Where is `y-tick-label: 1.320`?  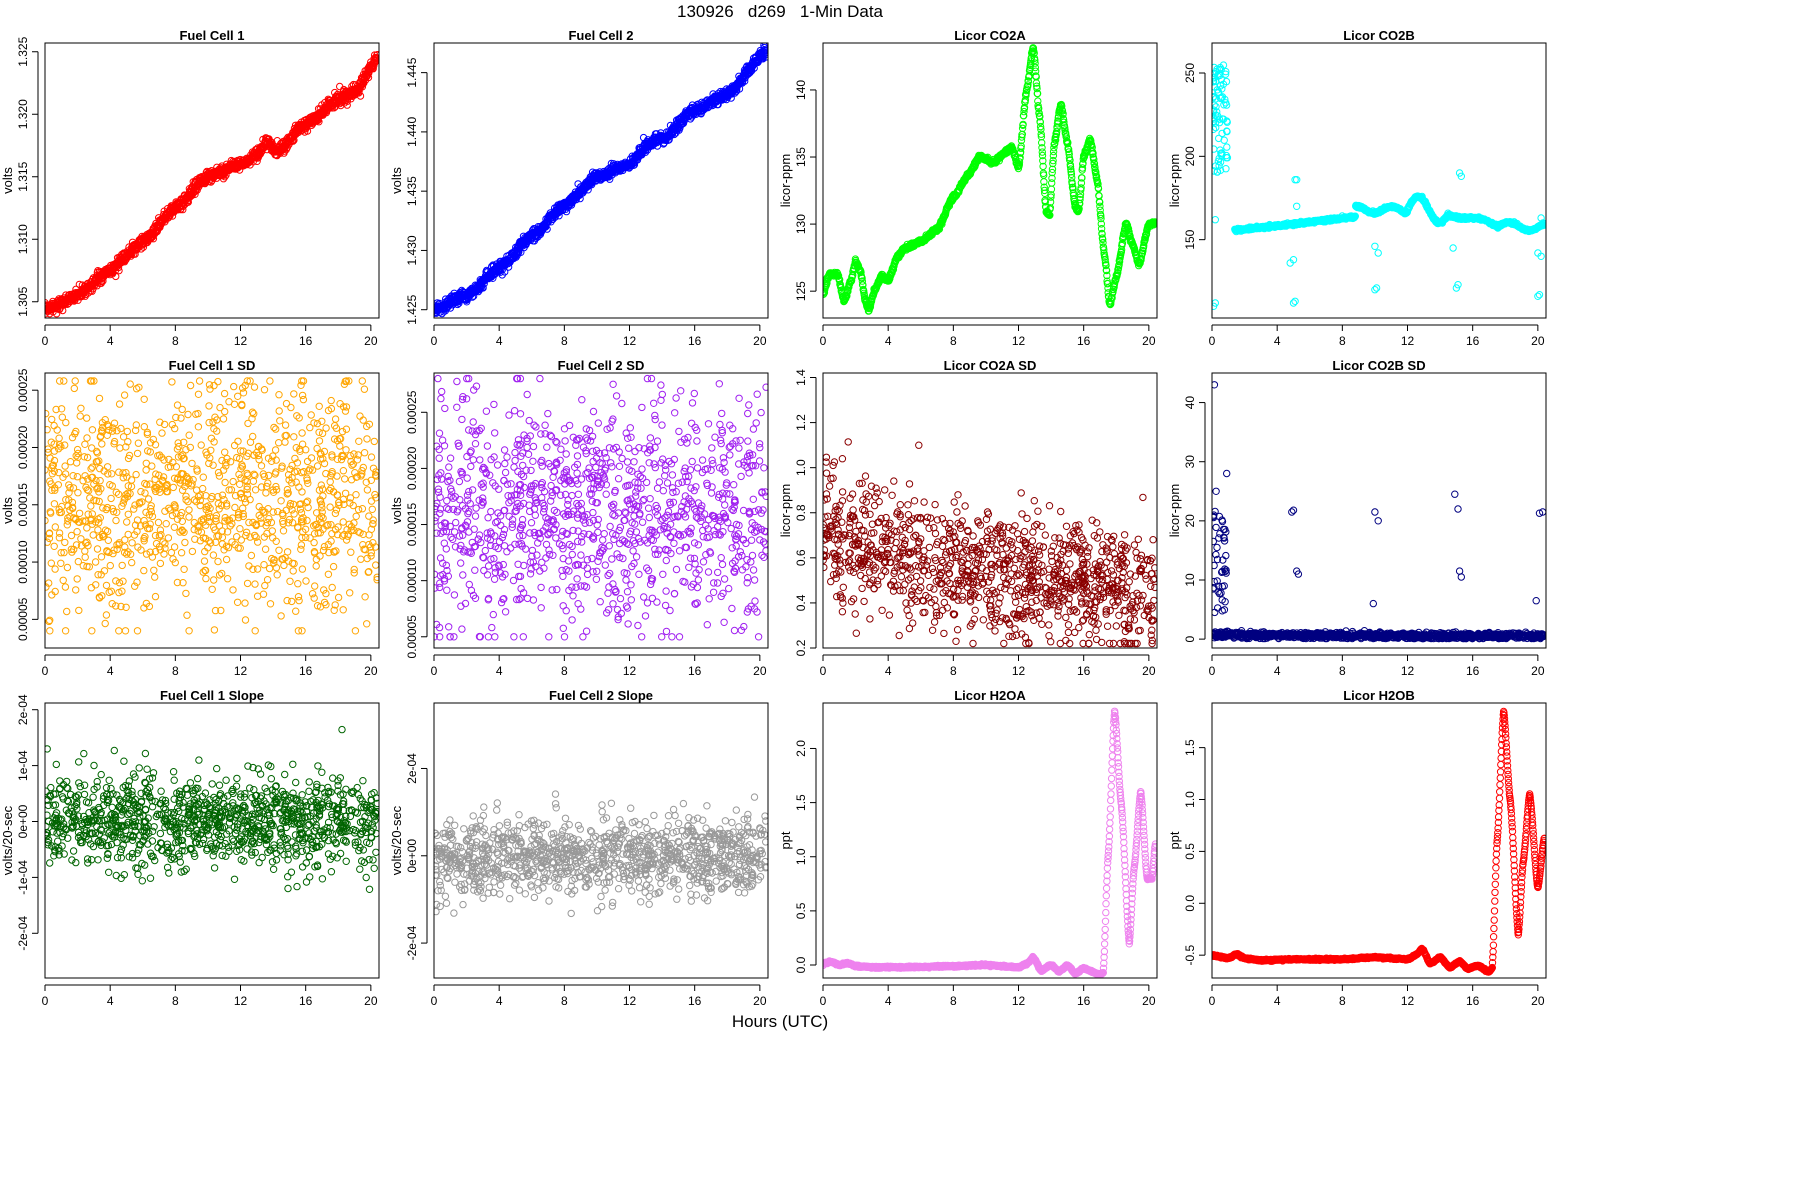
y-tick-label: 1.320 is located at coordinates (23, 114).